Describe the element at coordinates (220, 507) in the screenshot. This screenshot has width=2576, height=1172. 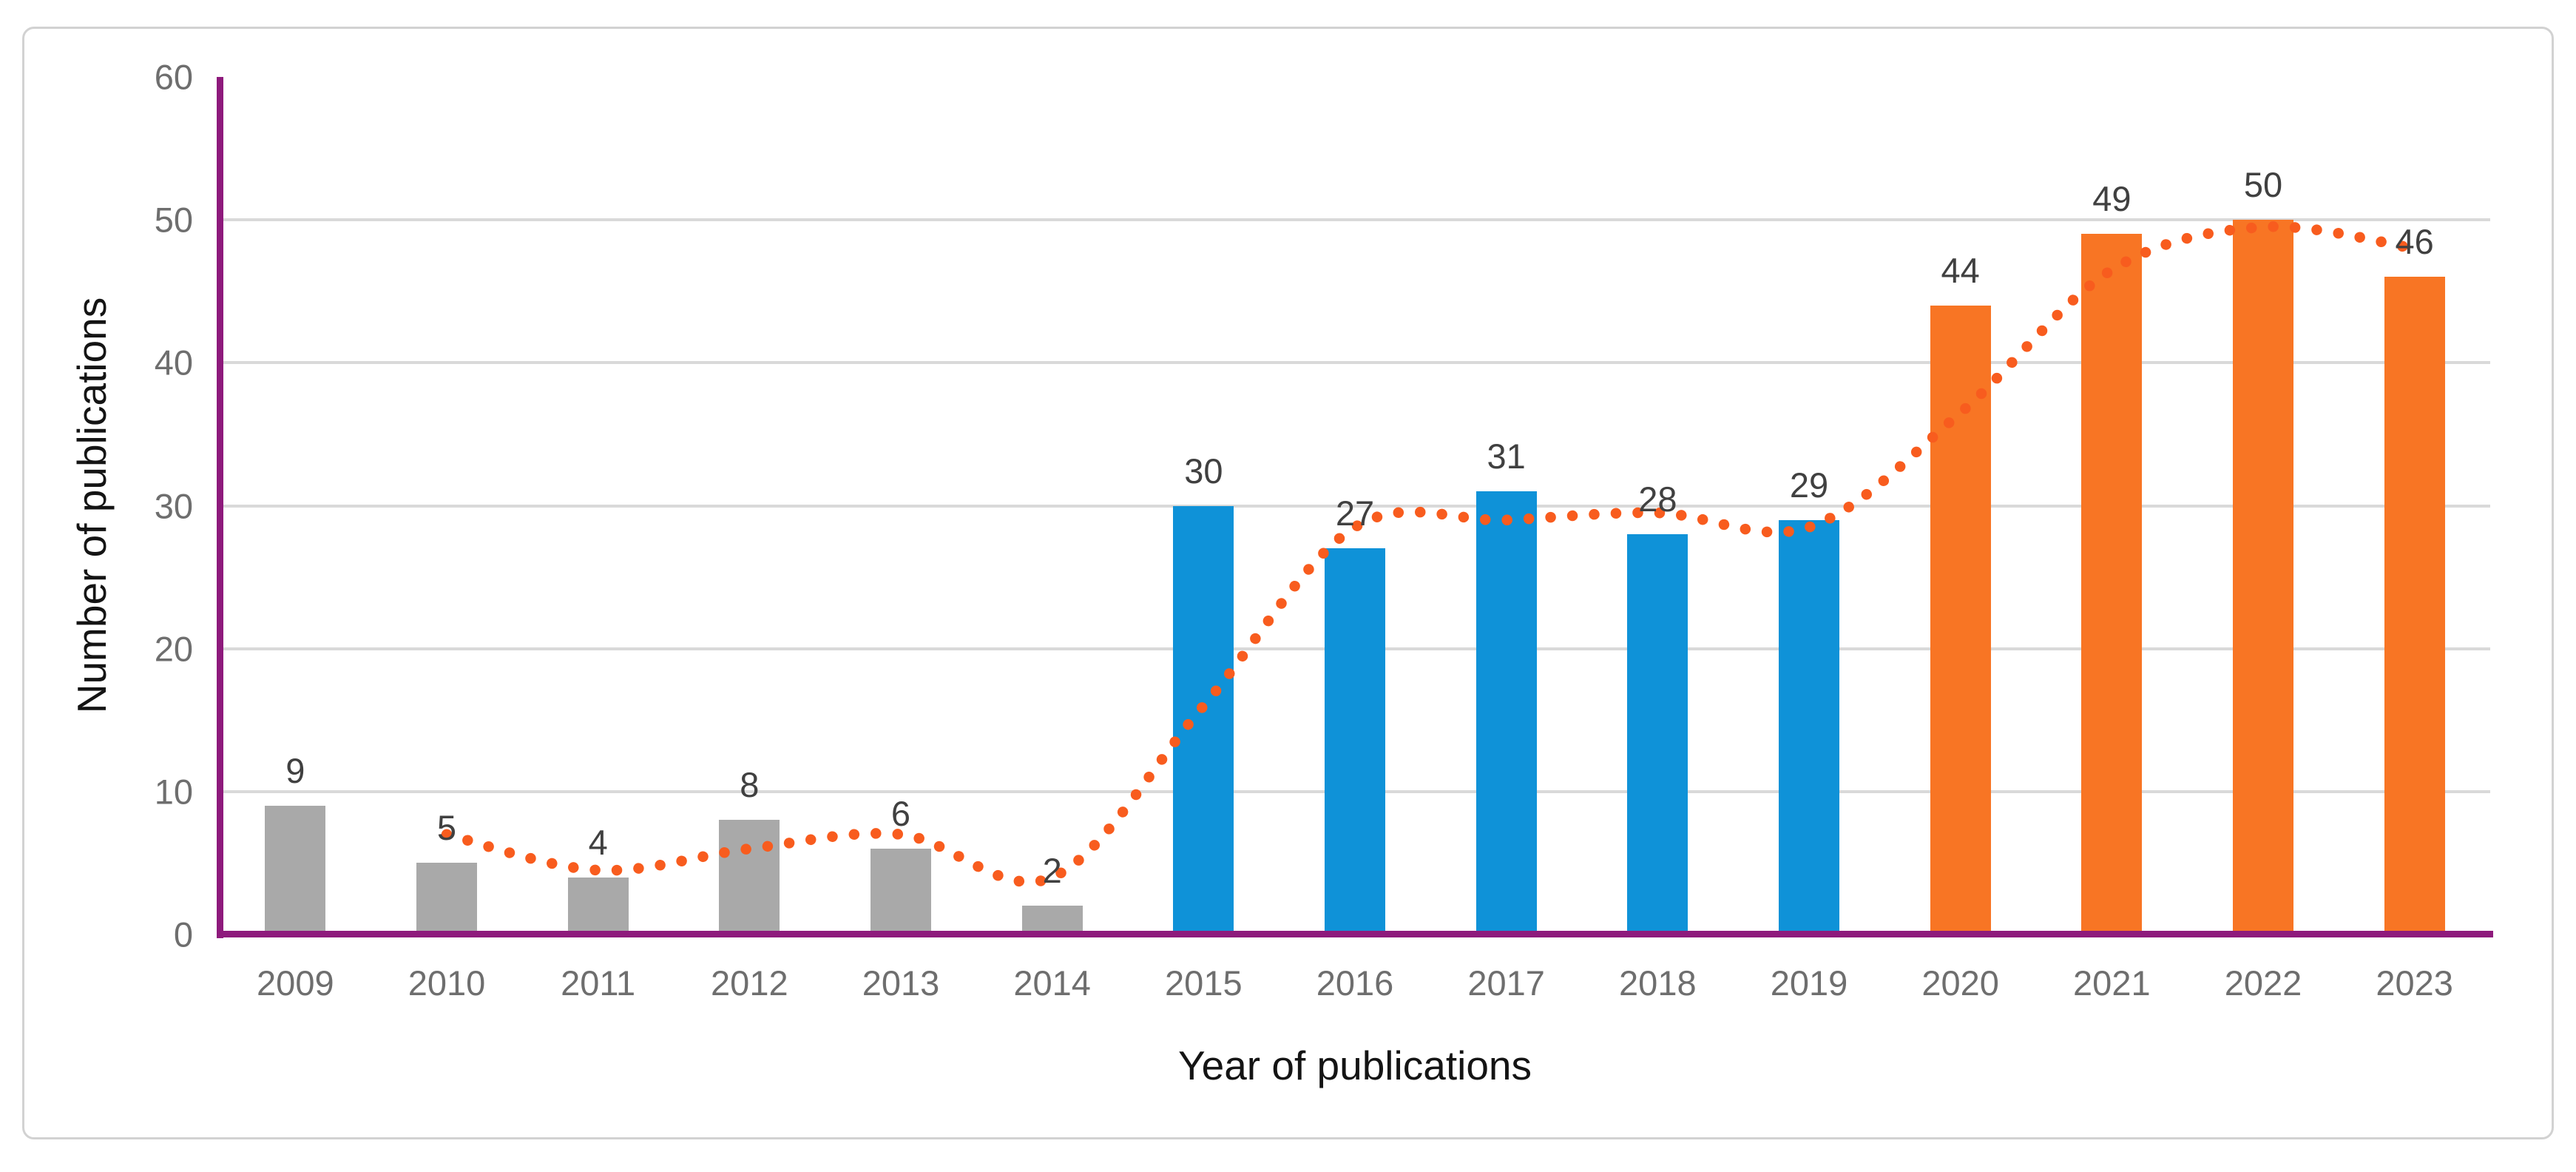
I see `y-axis-line` at that location.